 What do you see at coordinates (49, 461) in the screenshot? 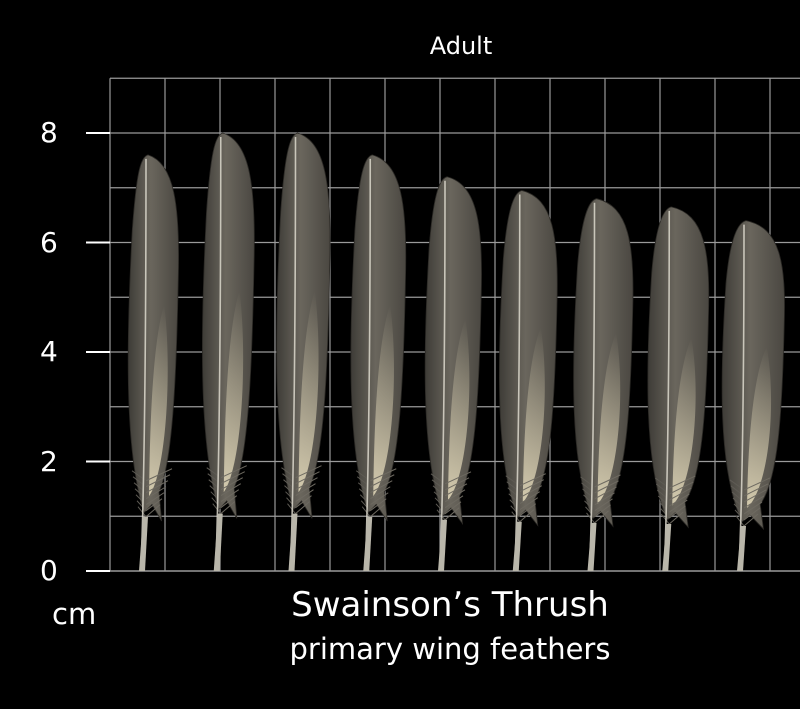
I see `y-tick-label-2: 2` at bounding box center [49, 461].